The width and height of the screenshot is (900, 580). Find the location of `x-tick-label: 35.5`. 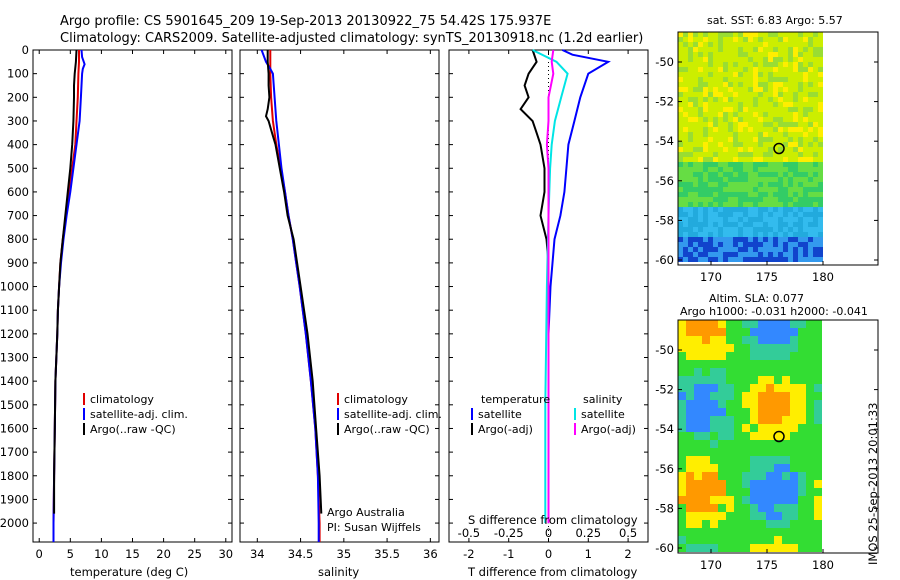

x-tick-label: 35.5 is located at coordinates (387, 554).